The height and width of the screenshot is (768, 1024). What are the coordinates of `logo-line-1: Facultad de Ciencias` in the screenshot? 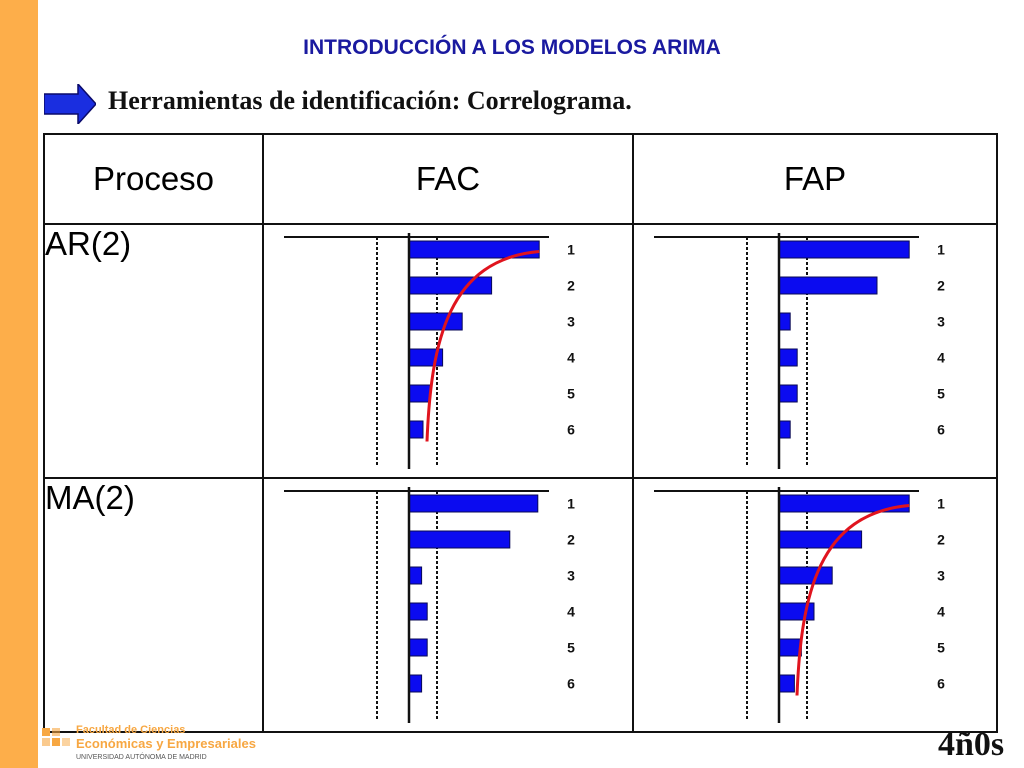 It's located at (131, 730).